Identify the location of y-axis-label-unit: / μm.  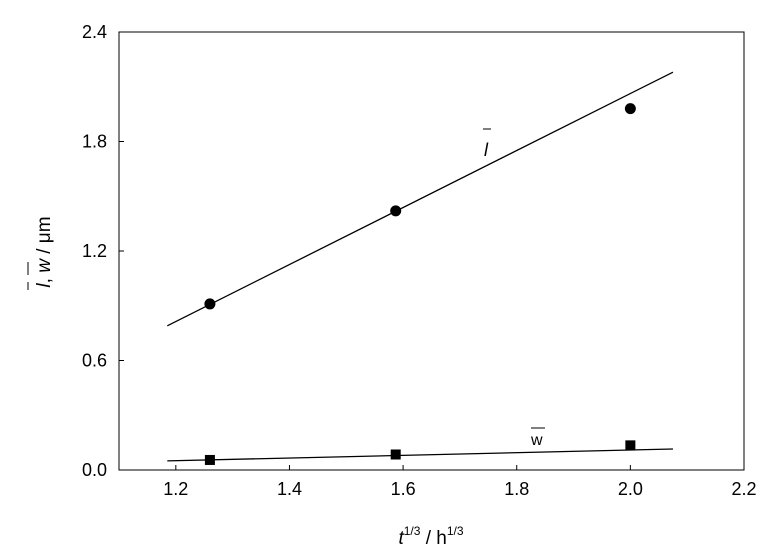
(44, 237).